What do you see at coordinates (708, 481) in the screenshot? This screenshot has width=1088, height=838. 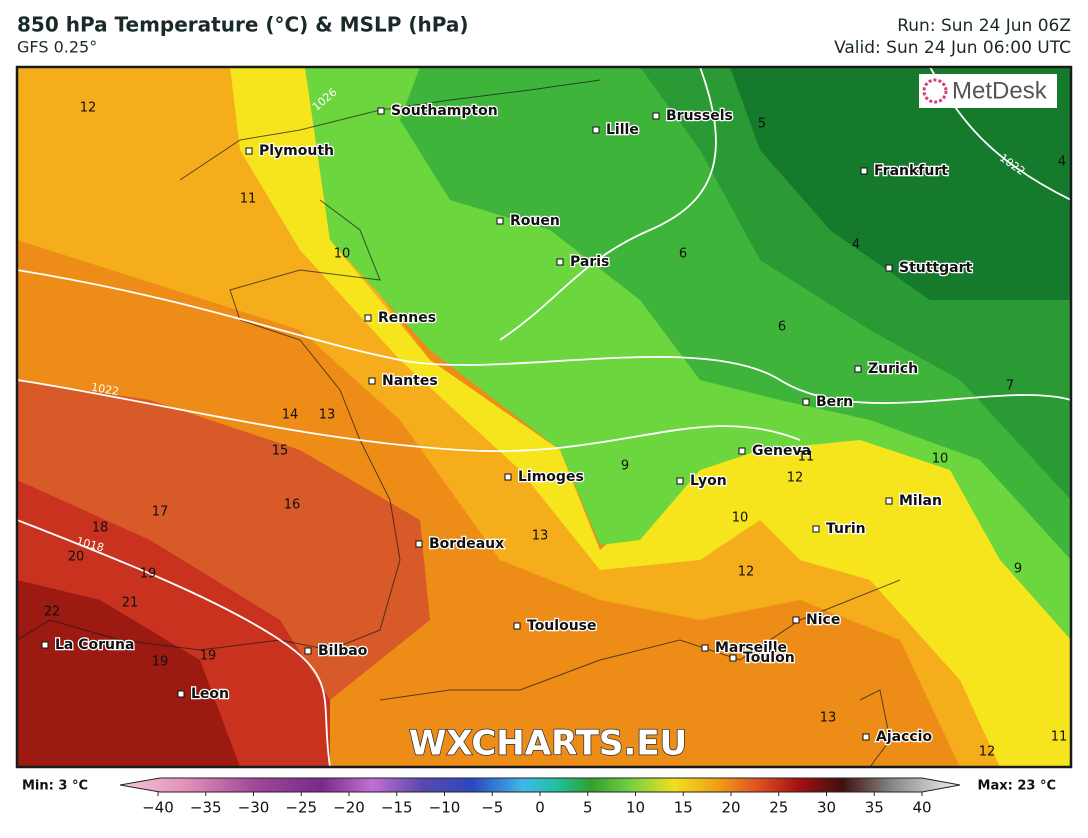 I see `city-label: Lyon` at bounding box center [708, 481].